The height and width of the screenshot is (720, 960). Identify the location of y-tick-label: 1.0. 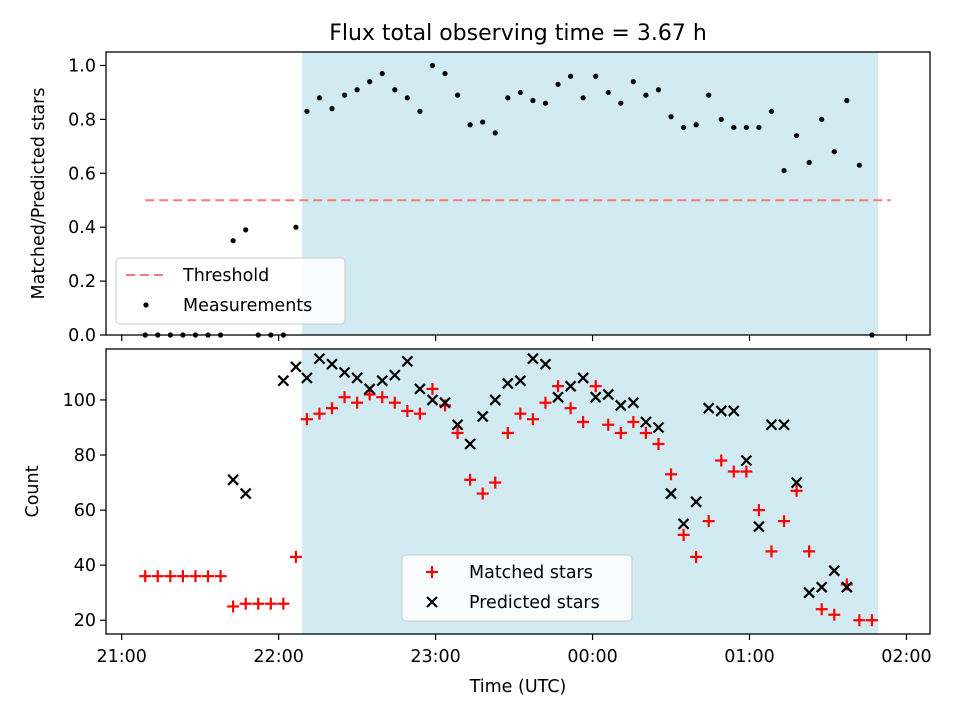
(82, 66).